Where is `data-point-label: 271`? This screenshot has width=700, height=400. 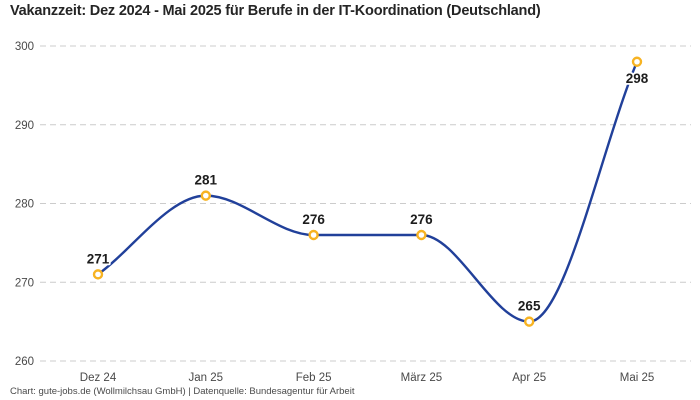
data-point-label: 271 is located at coordinates (98, 258).